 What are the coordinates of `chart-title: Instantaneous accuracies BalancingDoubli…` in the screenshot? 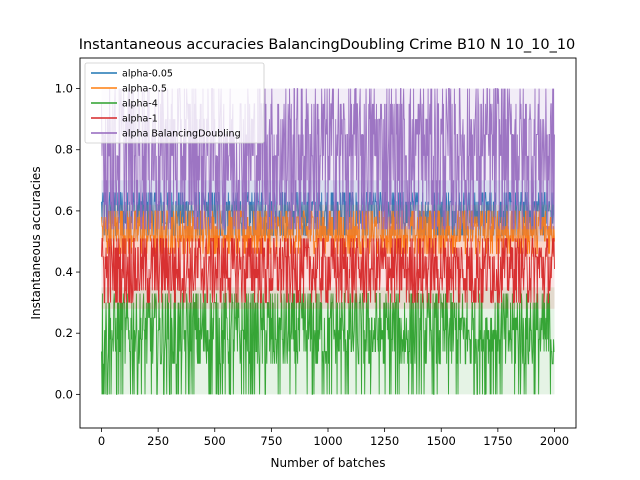 It's located at (327, 45).